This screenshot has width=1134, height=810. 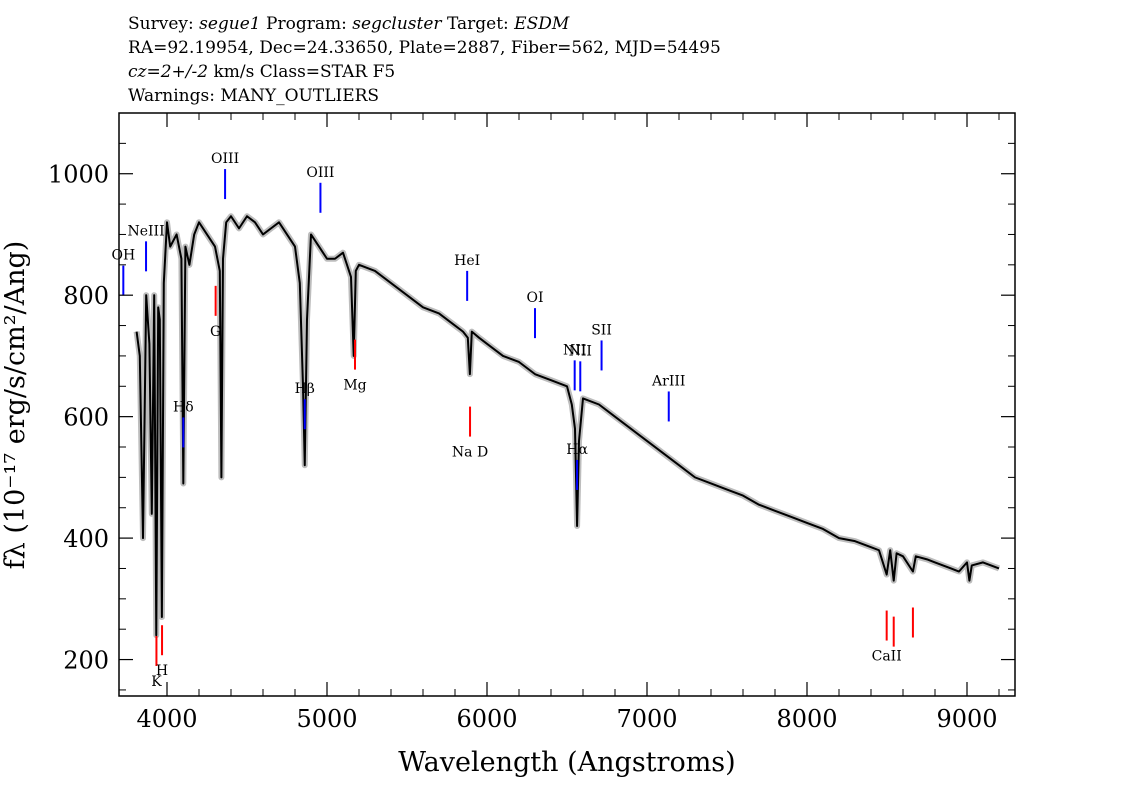 I want to click on target-label: Target:, so click(x=477, y=24).